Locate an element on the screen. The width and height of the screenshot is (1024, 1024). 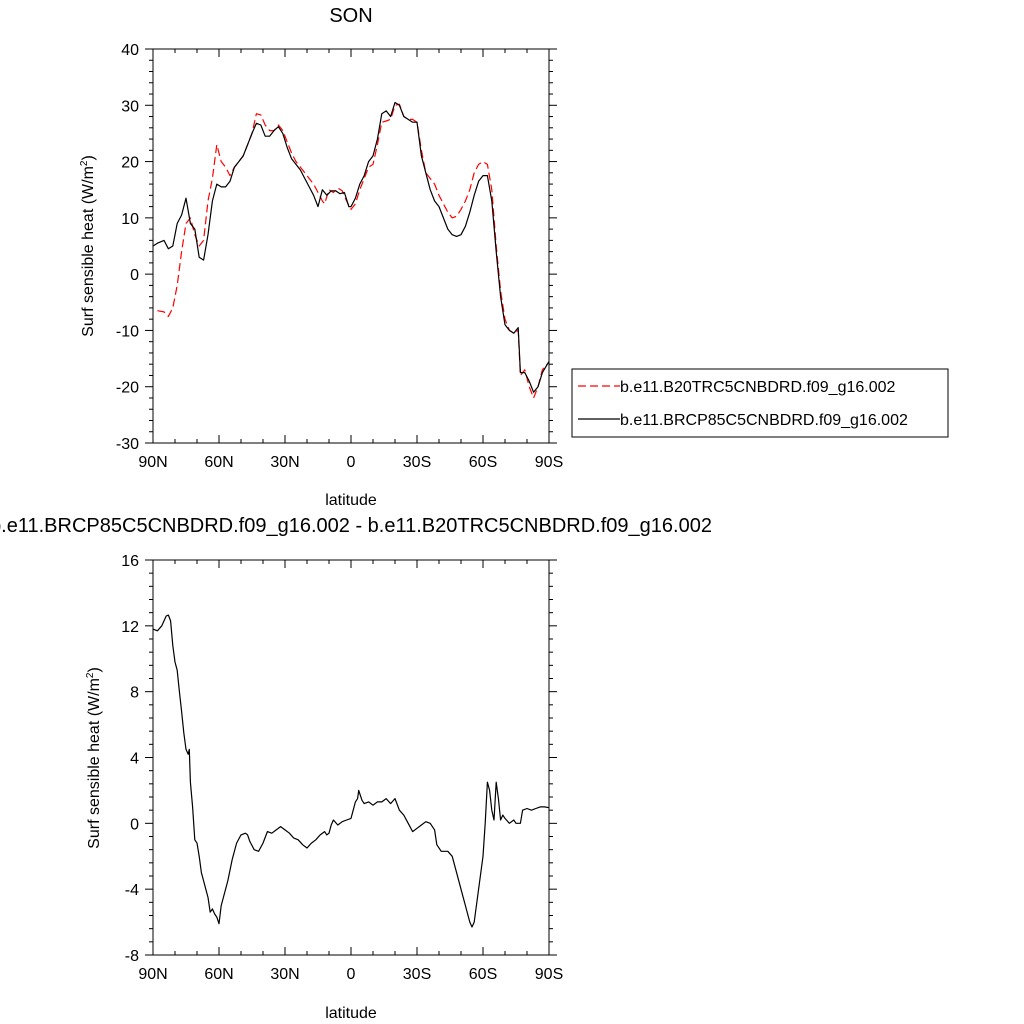
y-tick-label: 12 is located at coordinates (130, 627).